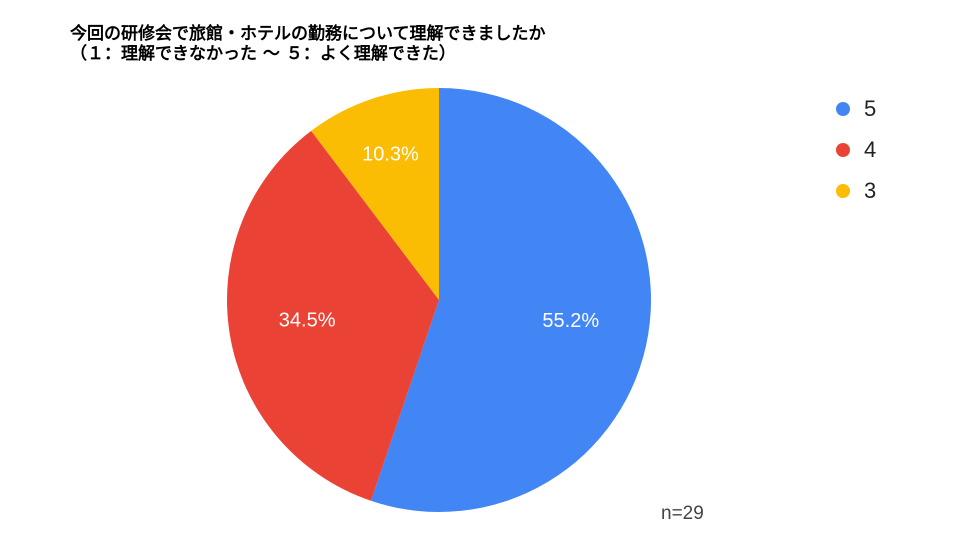  I want to click on legend-item-4: 4, so click(856, 149).